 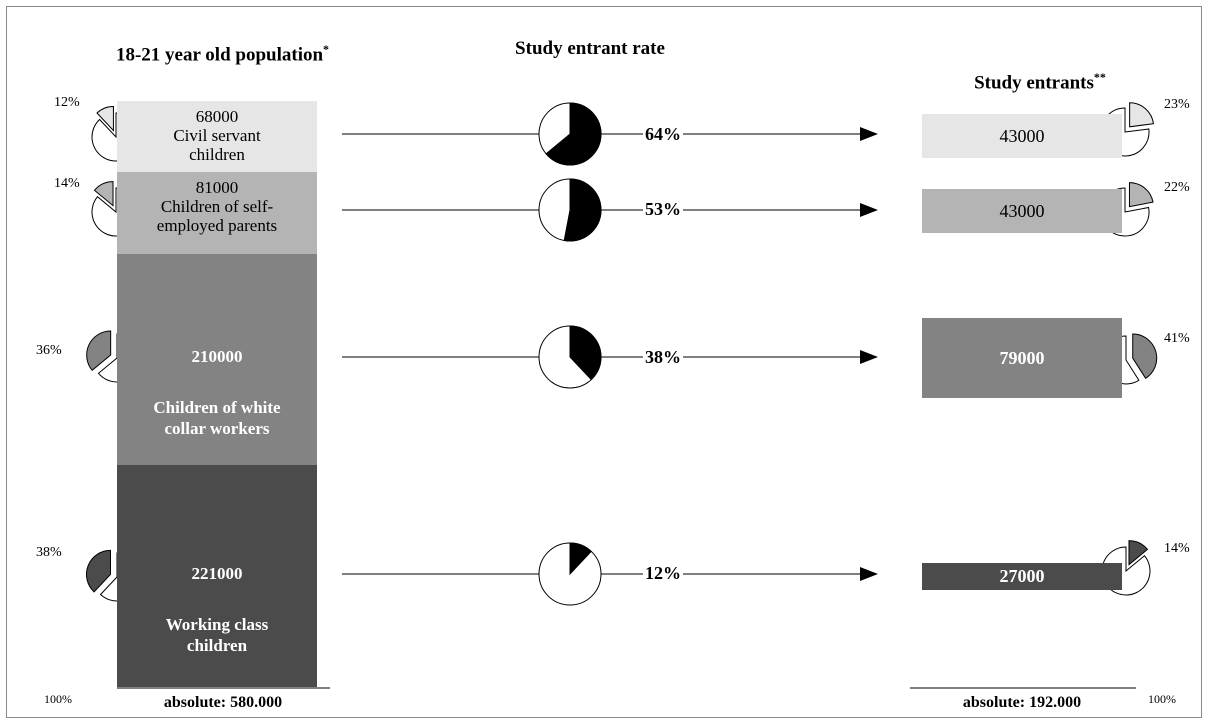 What do you see at coordinates (580, 559) in the screenshot?
I see `rate-pie-working-filled` at bounding box center [580, 559].